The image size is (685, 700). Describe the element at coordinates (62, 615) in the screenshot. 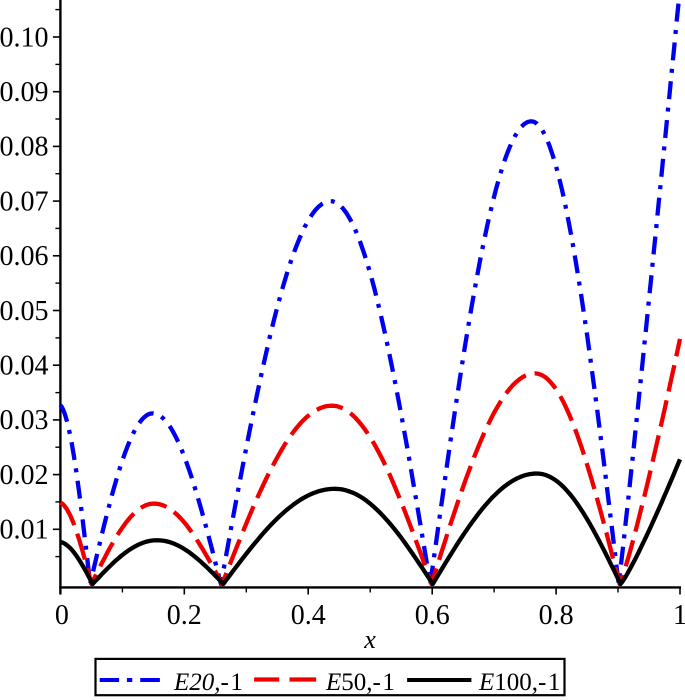

I see `svg-text: 0` at that location.